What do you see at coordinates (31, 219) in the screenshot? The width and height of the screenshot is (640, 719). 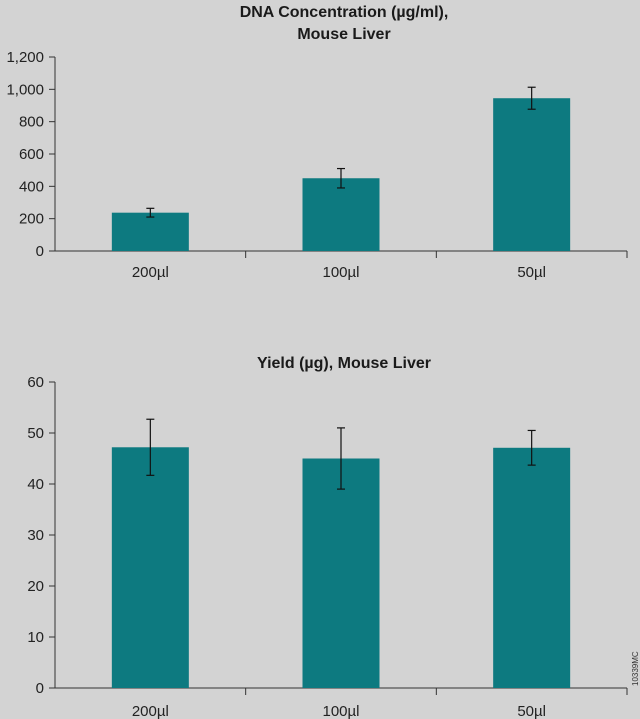 I see `y-tick-label: 200` at bounding box center [31, 219].